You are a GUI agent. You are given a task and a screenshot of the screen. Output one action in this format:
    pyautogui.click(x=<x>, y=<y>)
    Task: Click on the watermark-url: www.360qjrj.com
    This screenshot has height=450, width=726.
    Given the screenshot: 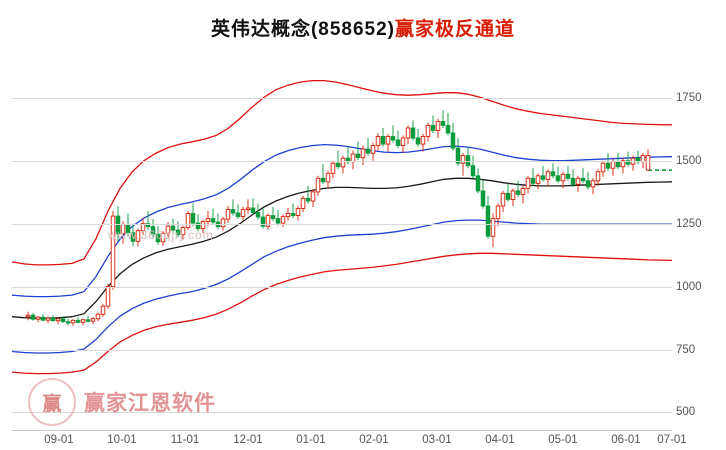 What is the action you would take?
    pyautogui.click(x=161, y=235)
    